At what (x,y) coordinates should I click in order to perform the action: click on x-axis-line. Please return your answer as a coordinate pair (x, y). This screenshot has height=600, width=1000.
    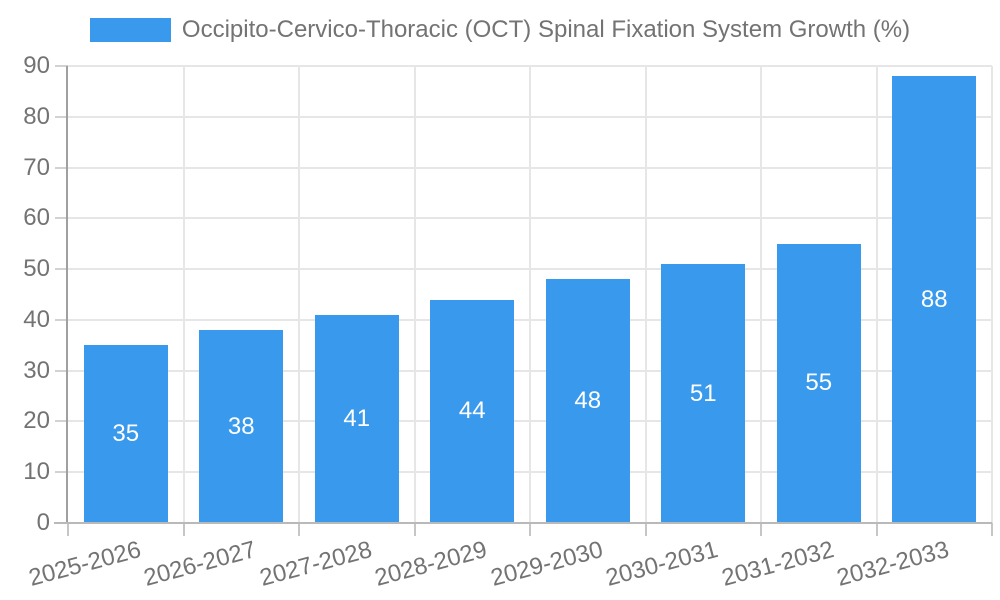
    Looking at the image, I should click on (523, 523).